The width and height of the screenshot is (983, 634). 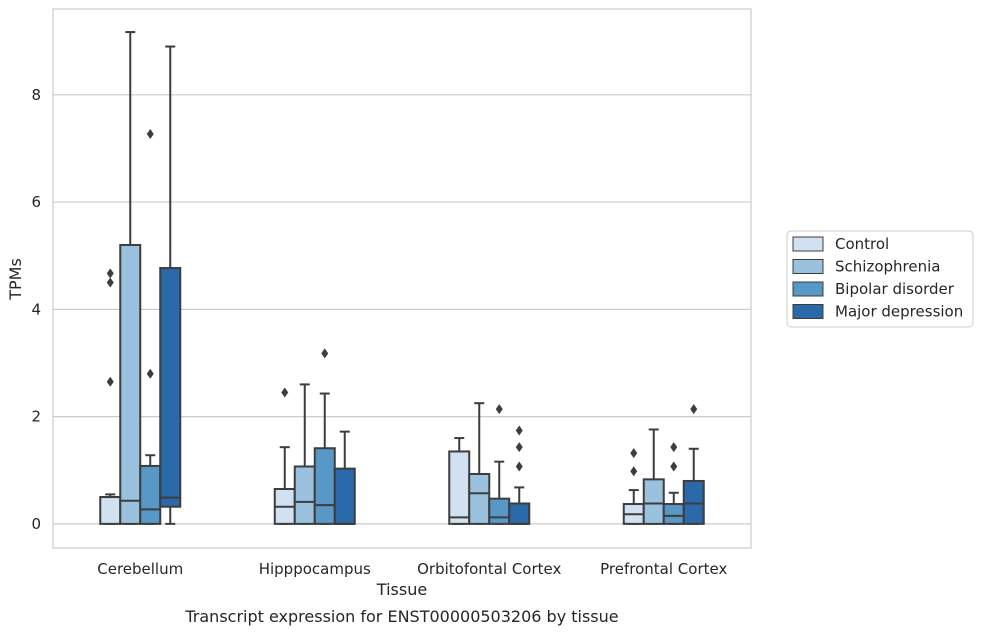 I want to click on legend-label: Schizophrenia, so click(x=887, y=267).